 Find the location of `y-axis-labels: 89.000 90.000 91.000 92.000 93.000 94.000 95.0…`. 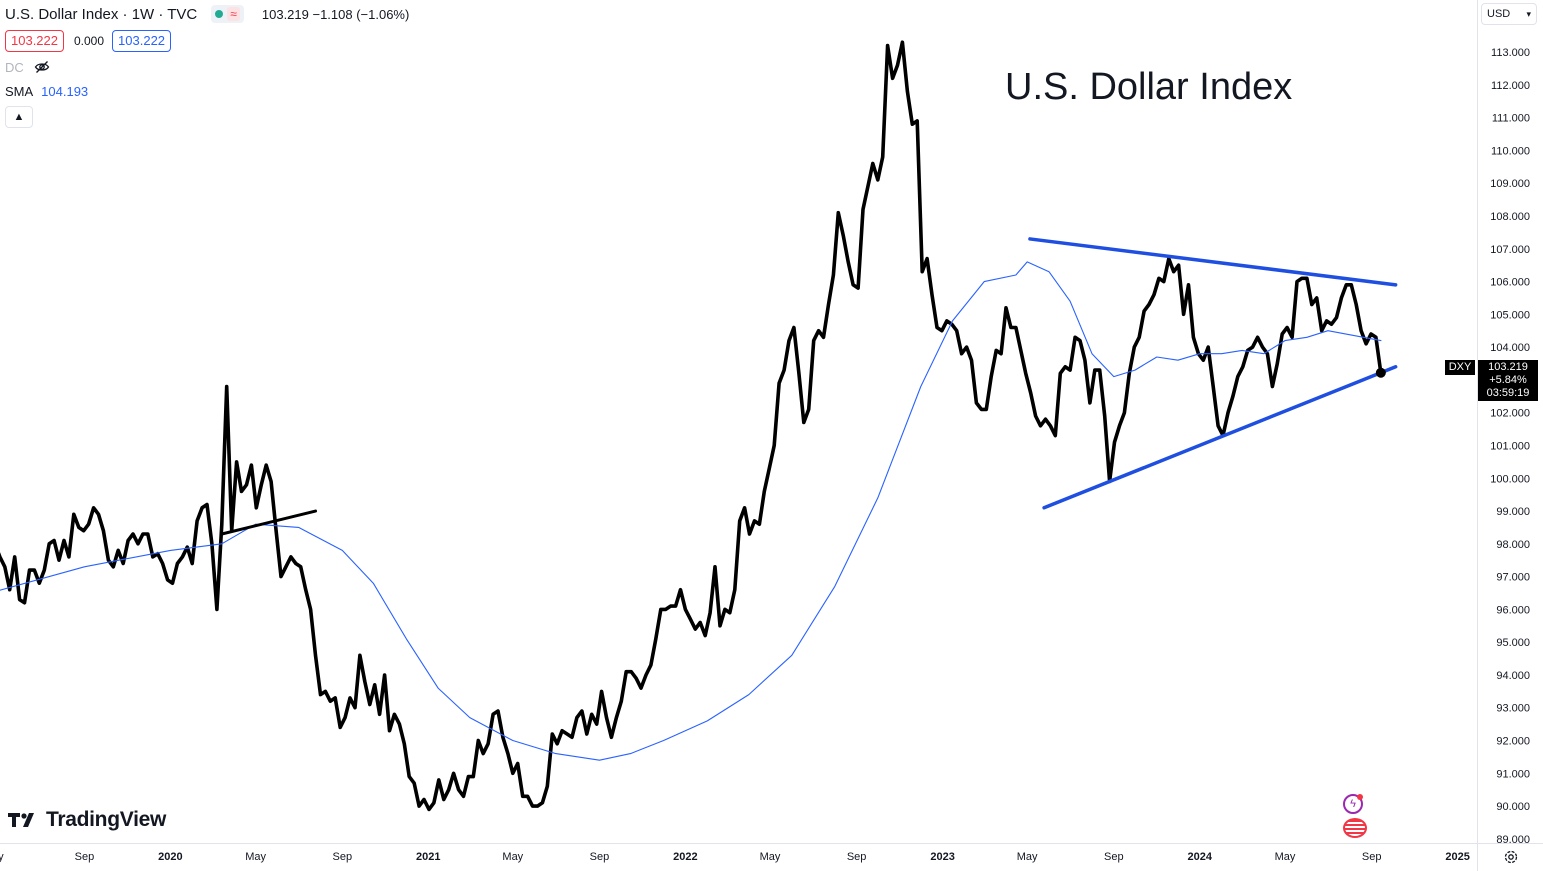

y-axis-labels: 89.000 90.000 91.000 92.000 93.000 94.000 95.0… is located at coordinates (1510, 446).